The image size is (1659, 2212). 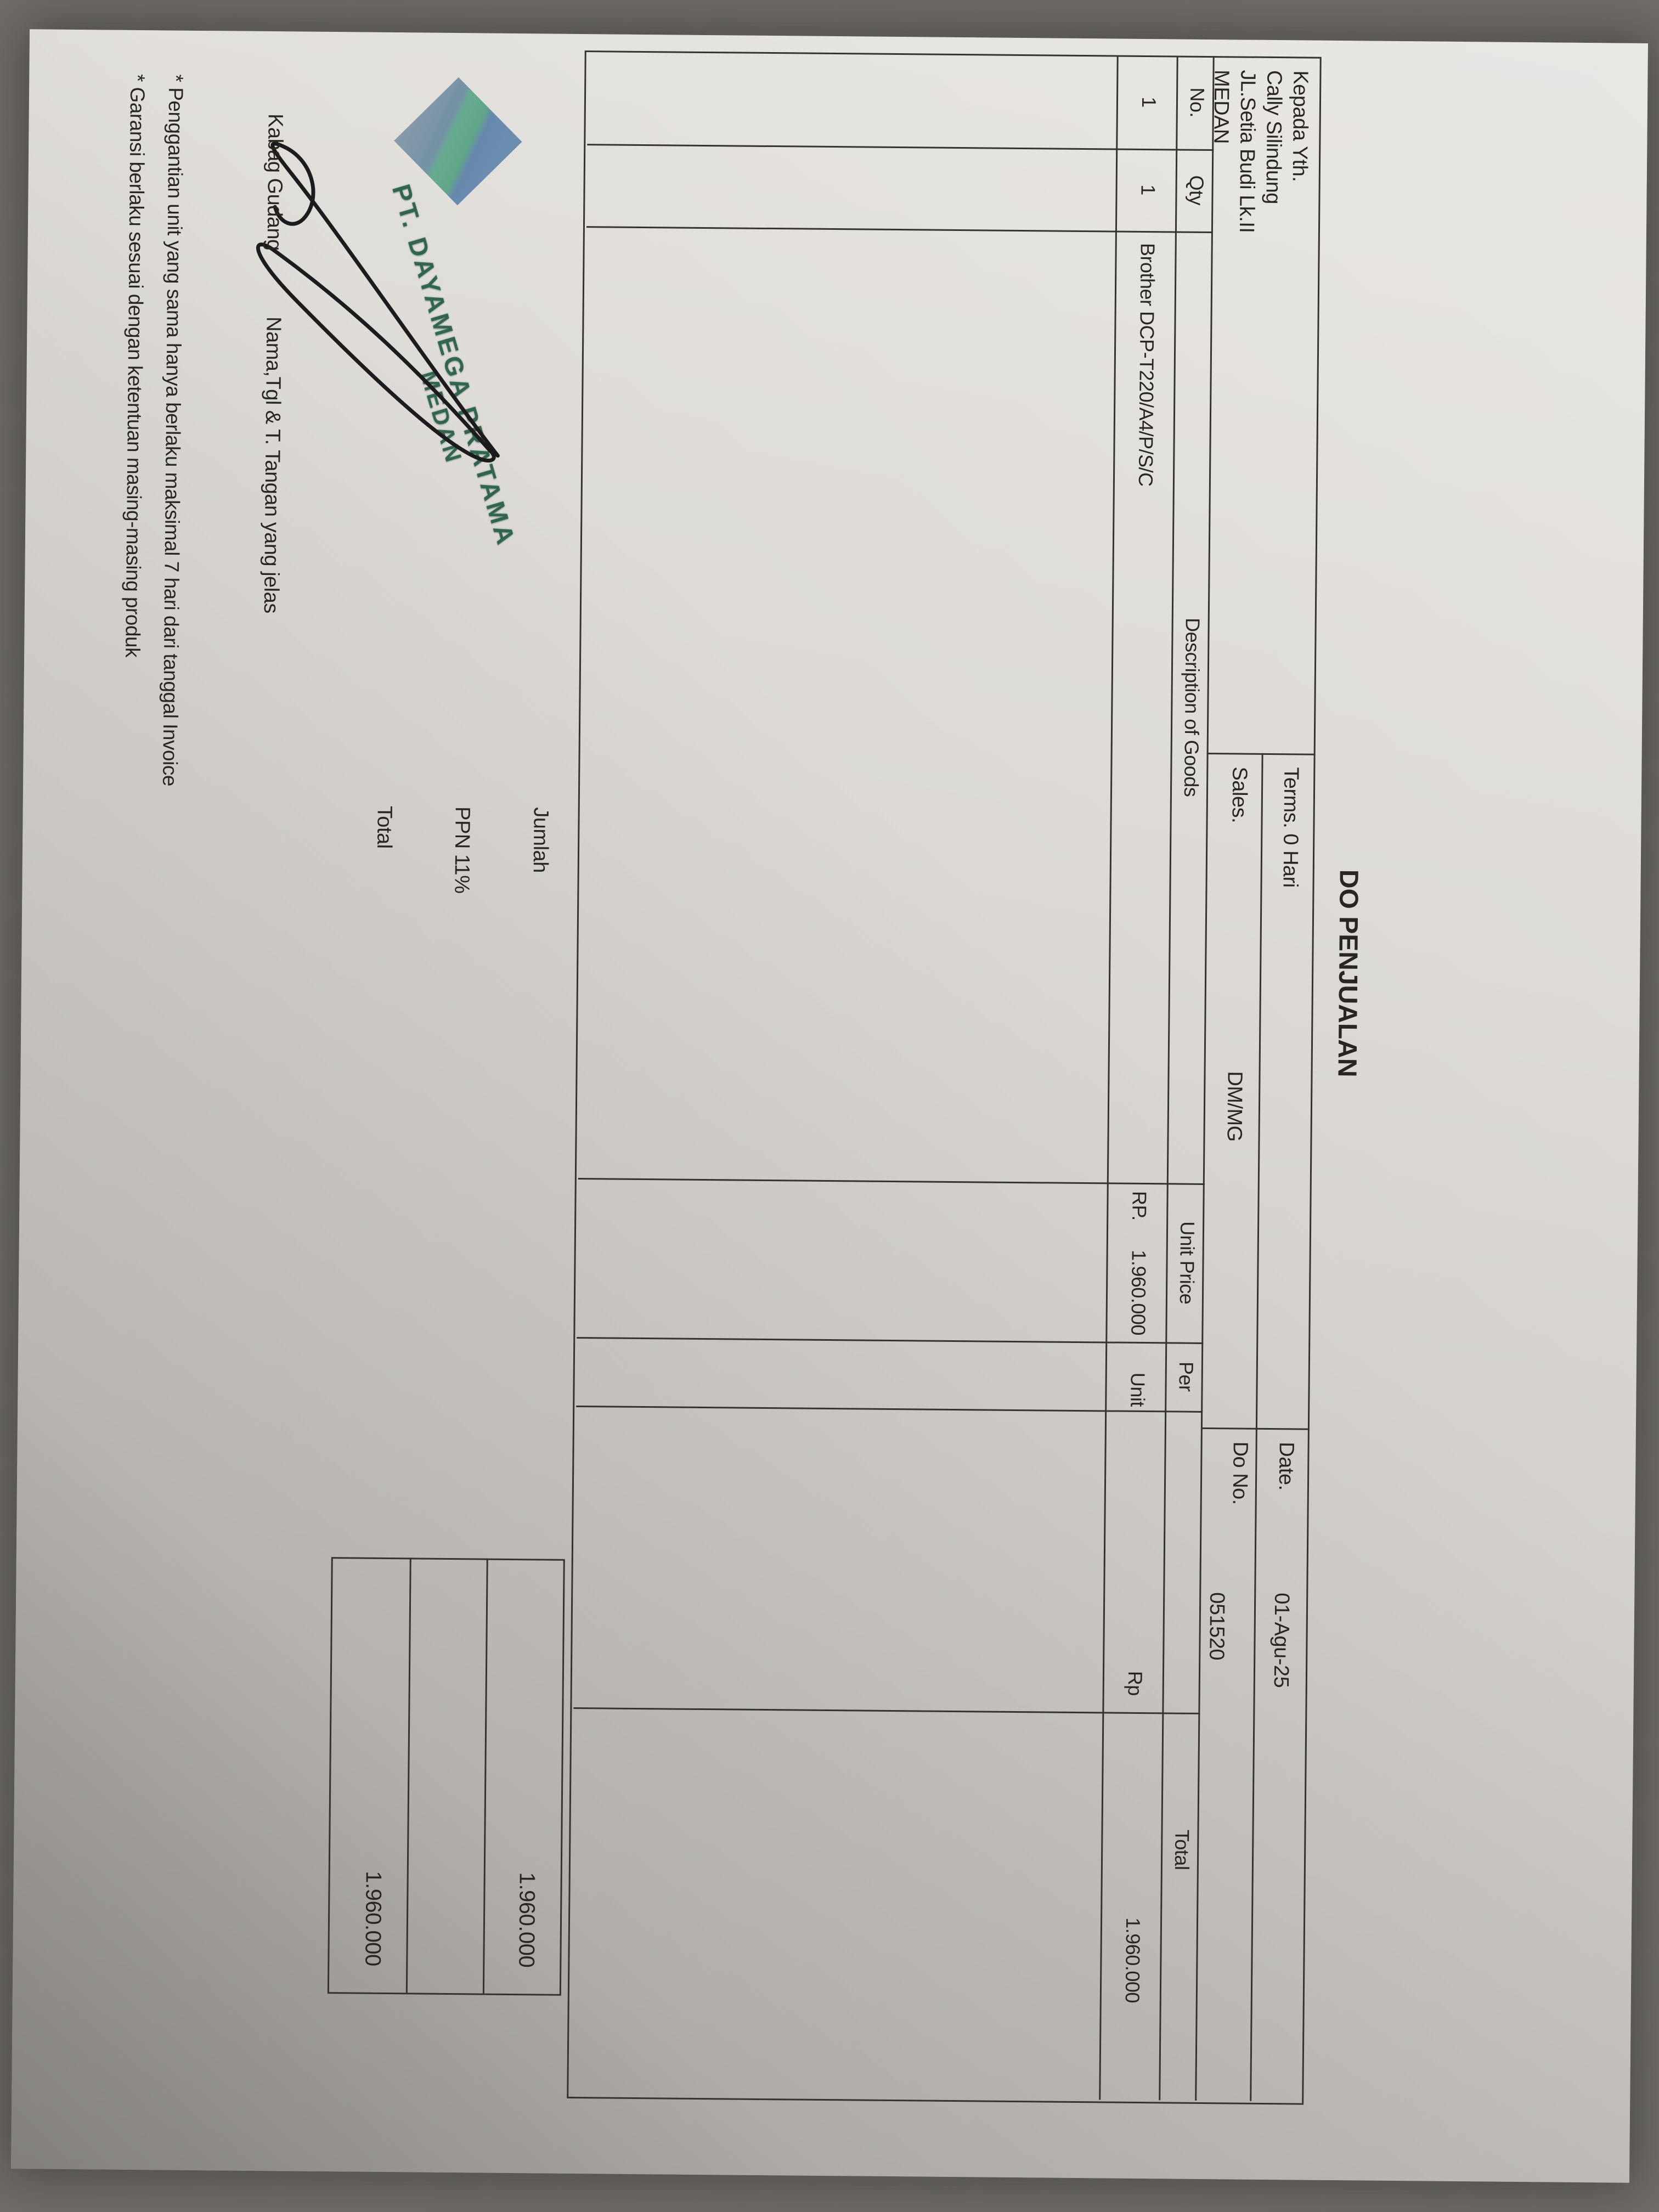 I want to click on cell-qty: 1, so click(x=1149, y=189).